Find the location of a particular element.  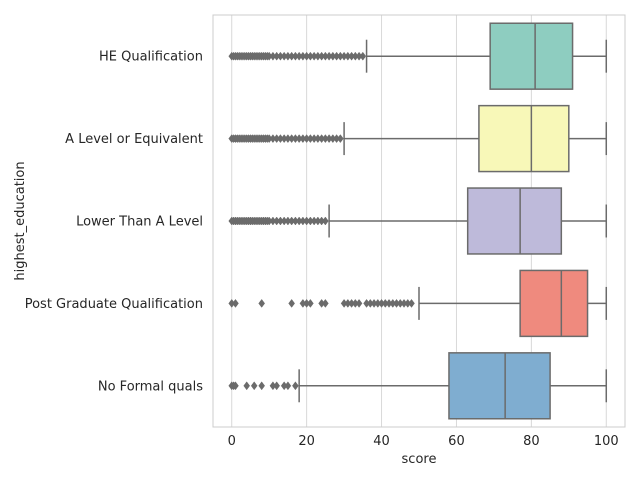

x-tick-label: 60 is located at coordinates (456, 441).